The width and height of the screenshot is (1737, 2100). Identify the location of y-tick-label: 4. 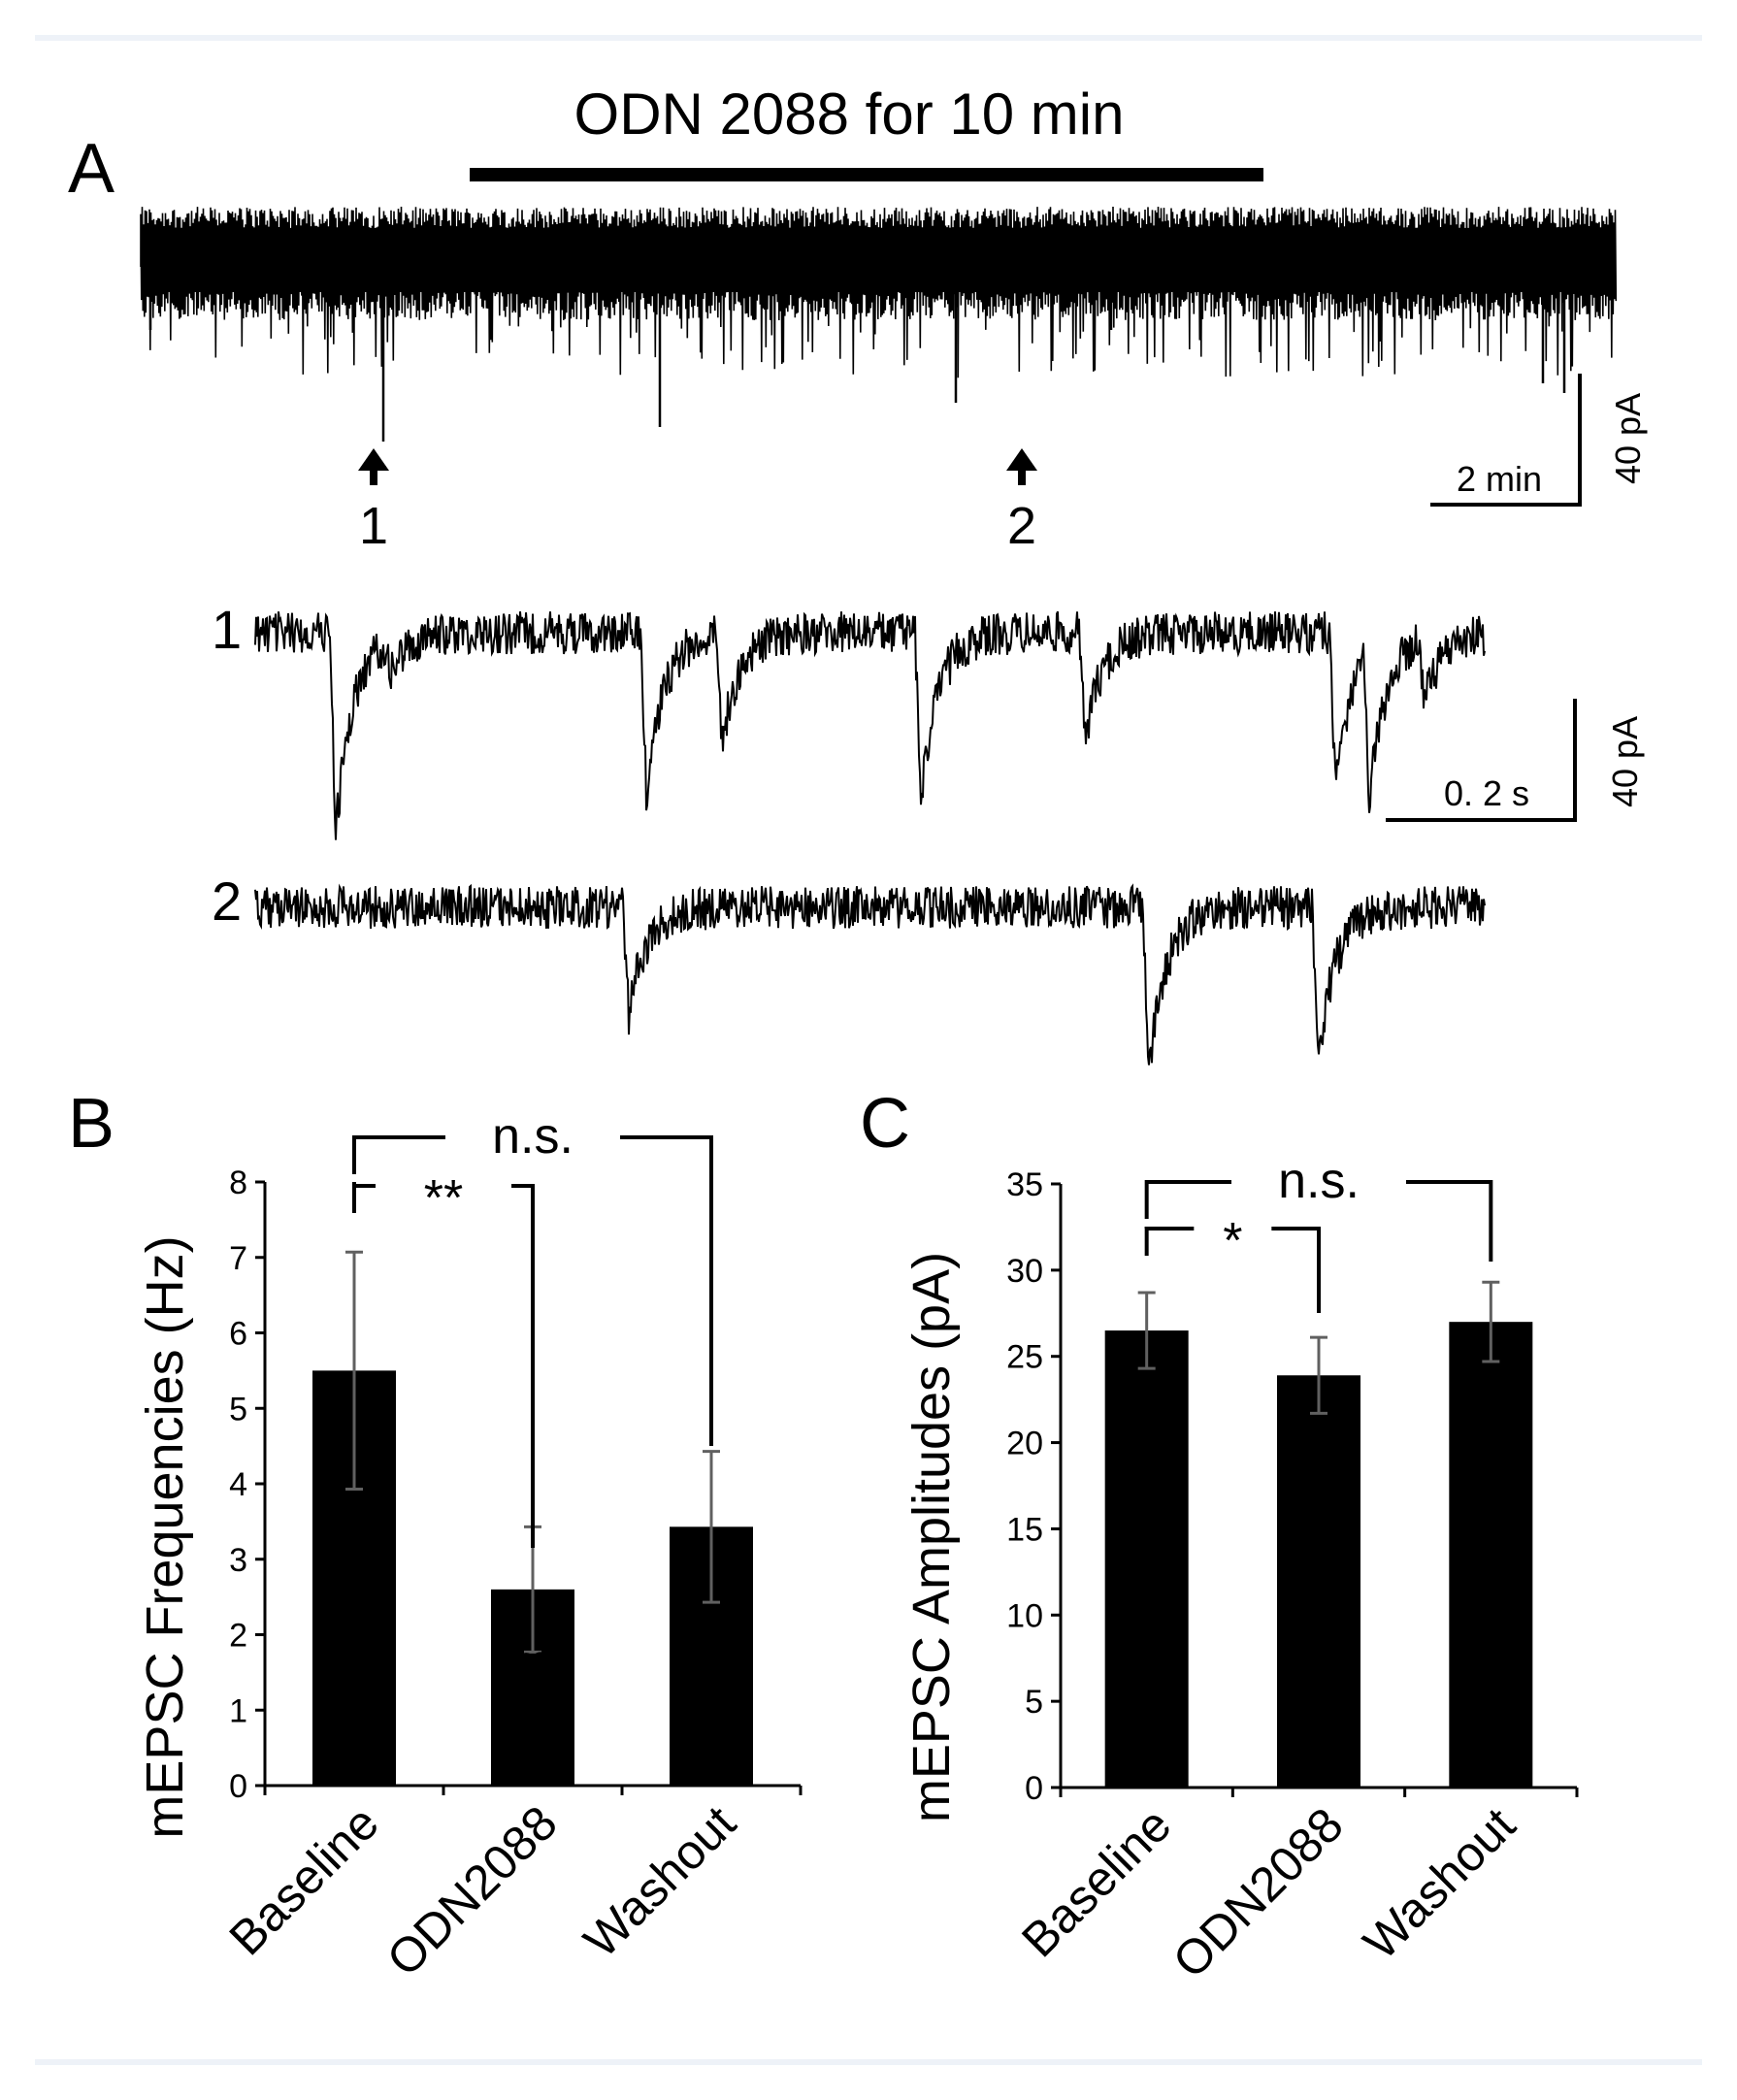
(238, 1484).